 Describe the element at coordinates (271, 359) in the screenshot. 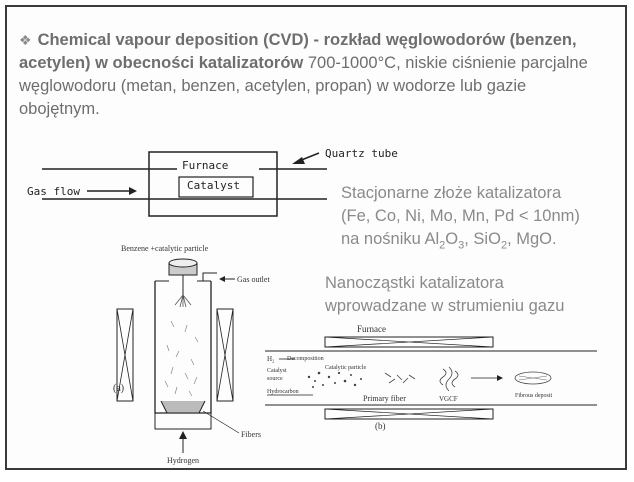

I see `h2-label: H₂` at that location.